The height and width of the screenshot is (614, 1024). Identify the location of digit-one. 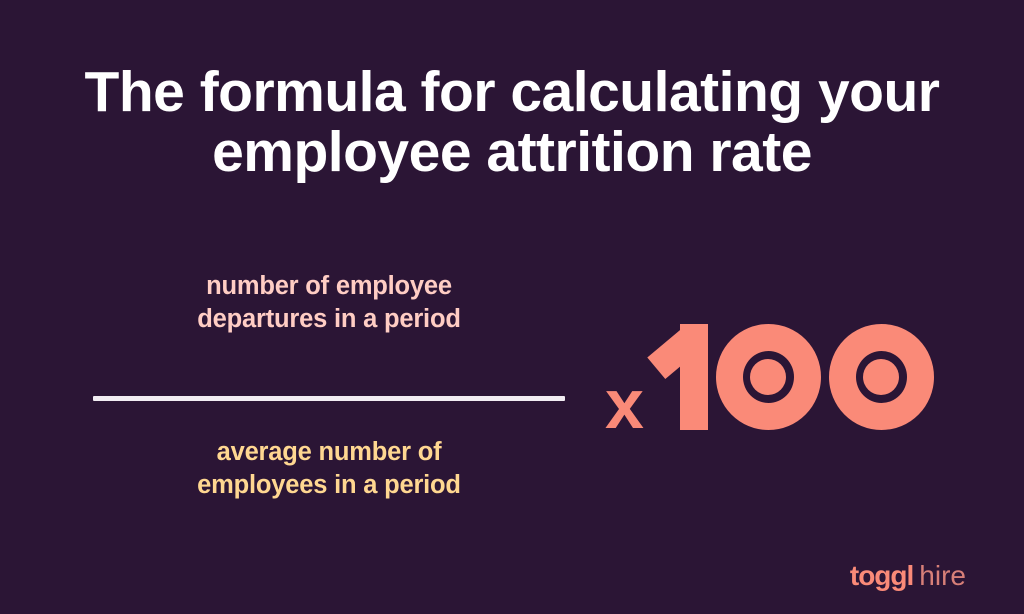
(677, 377).